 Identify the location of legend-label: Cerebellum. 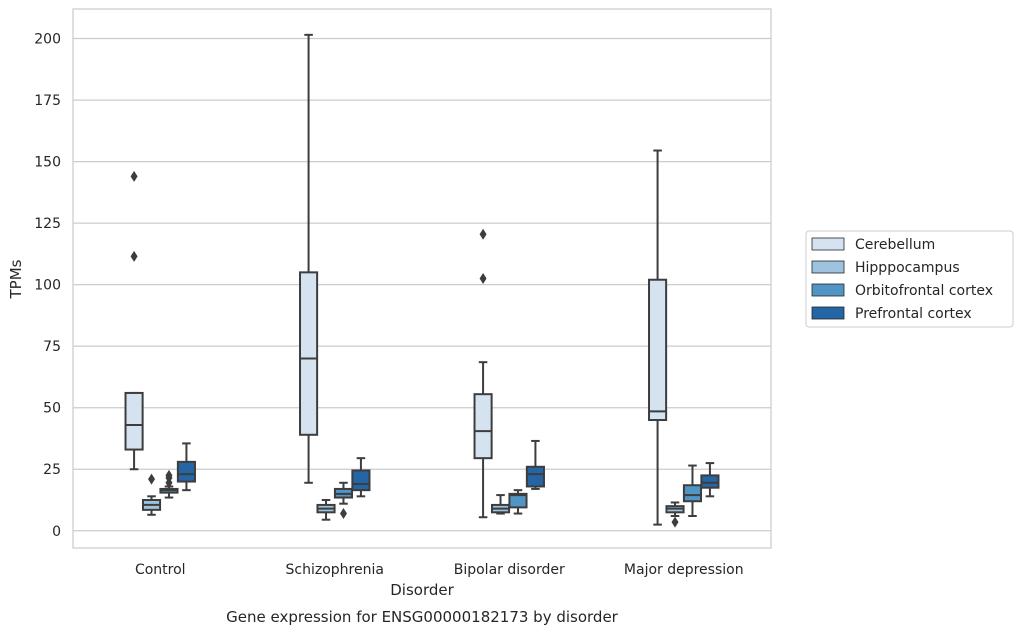
(895, 245).